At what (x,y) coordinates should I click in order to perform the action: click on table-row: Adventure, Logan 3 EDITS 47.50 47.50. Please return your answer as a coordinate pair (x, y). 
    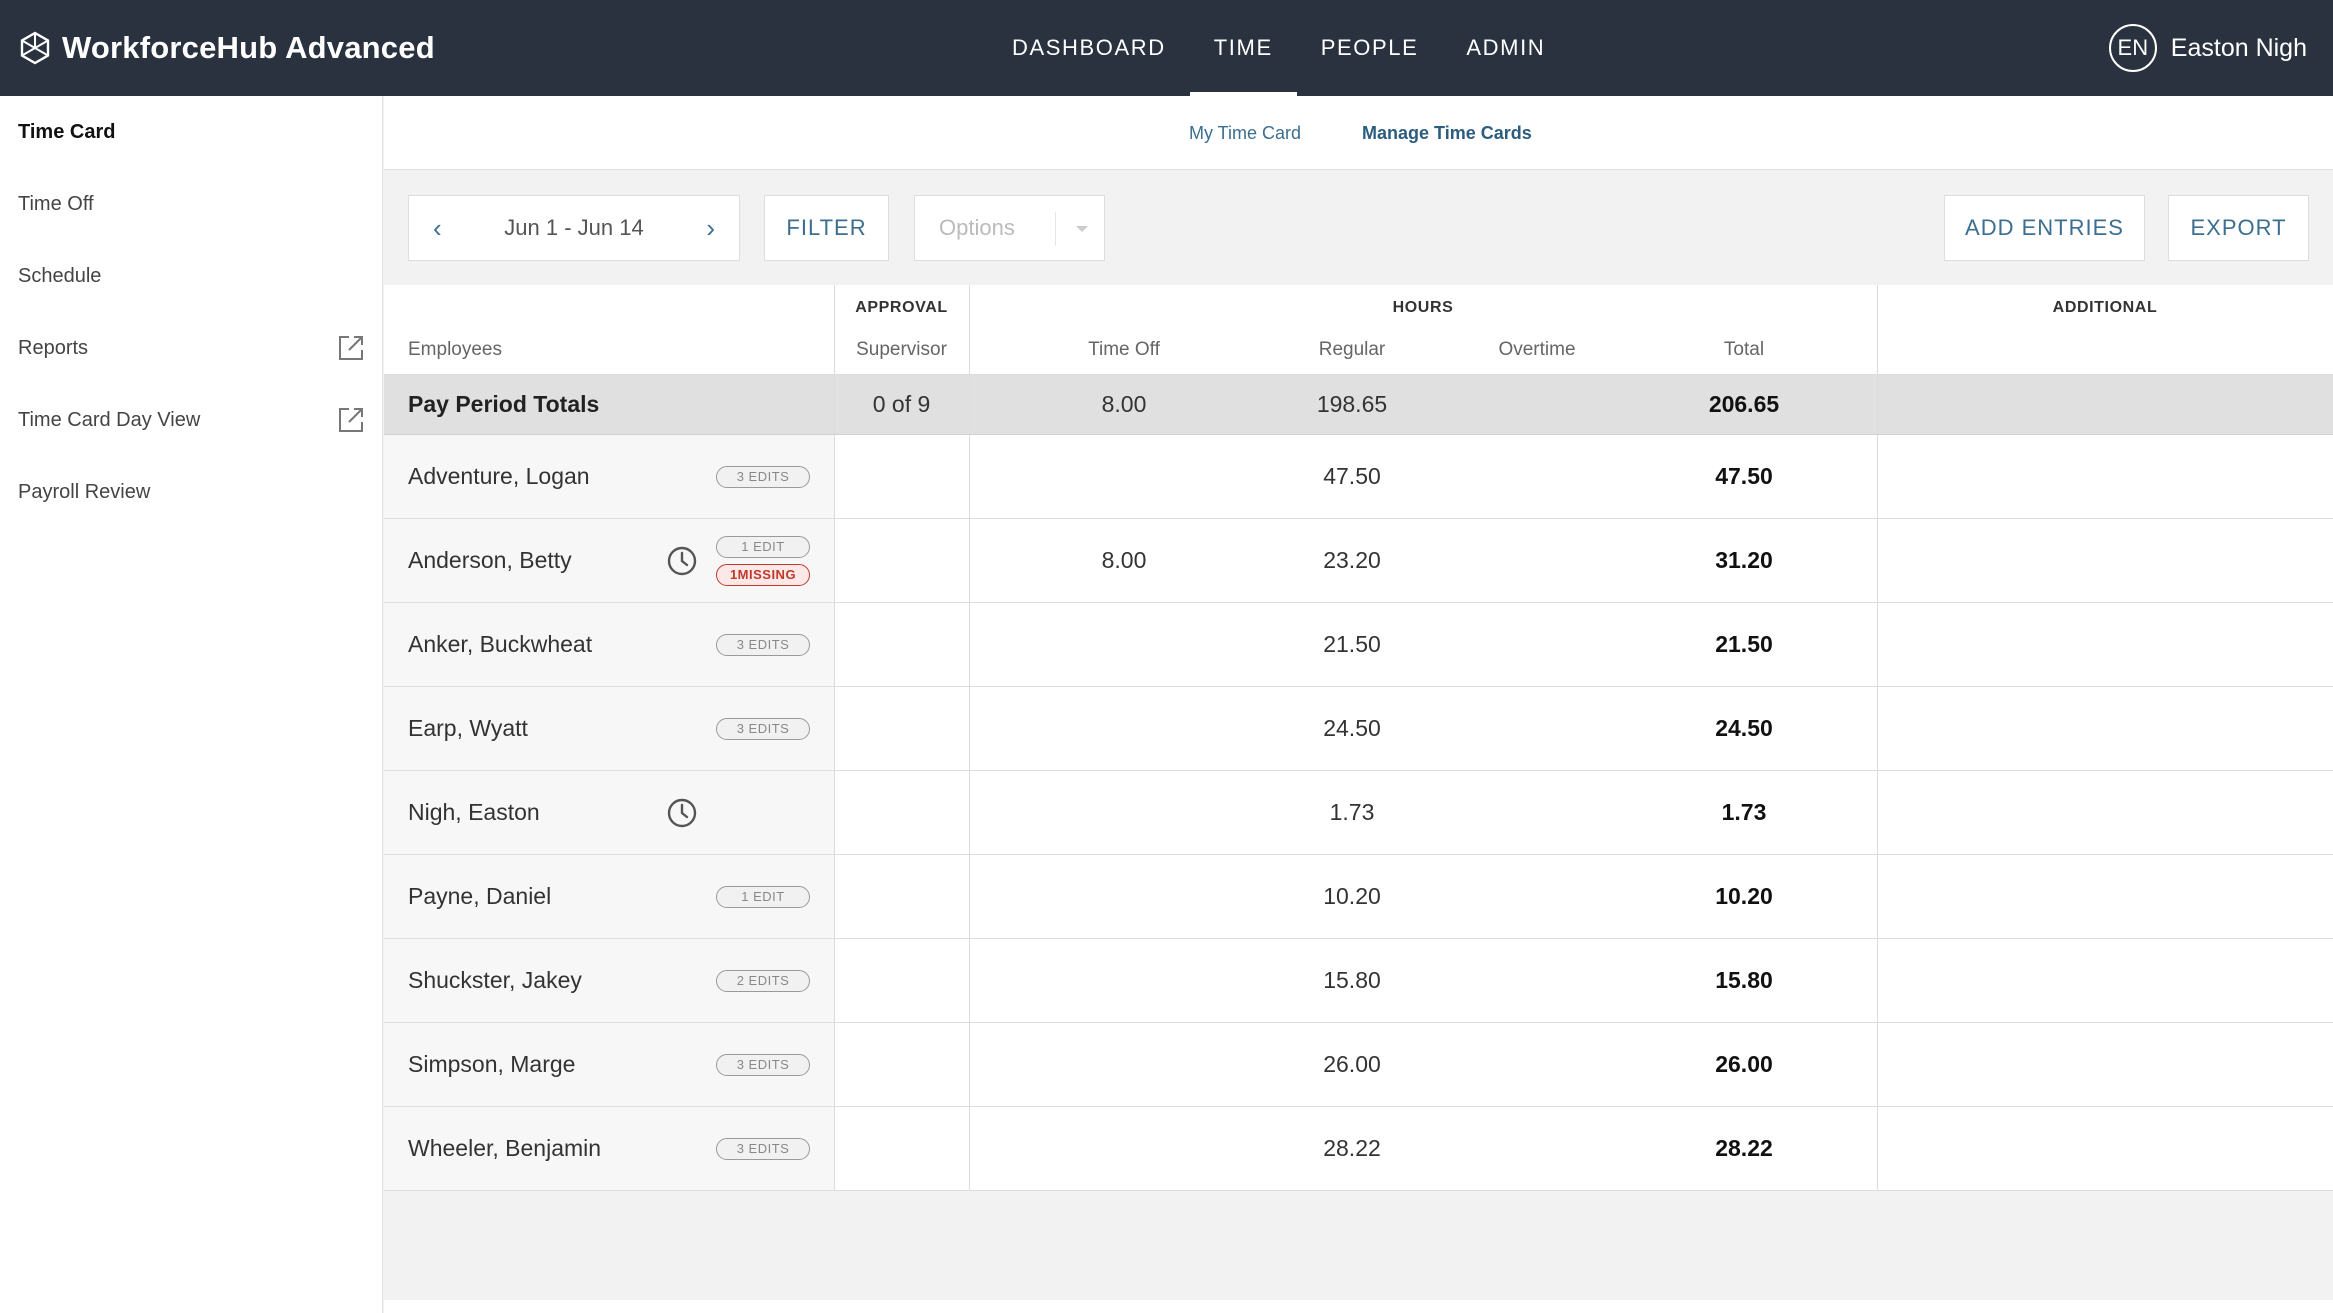
    Looking at the image, I should click on (1358, 477).